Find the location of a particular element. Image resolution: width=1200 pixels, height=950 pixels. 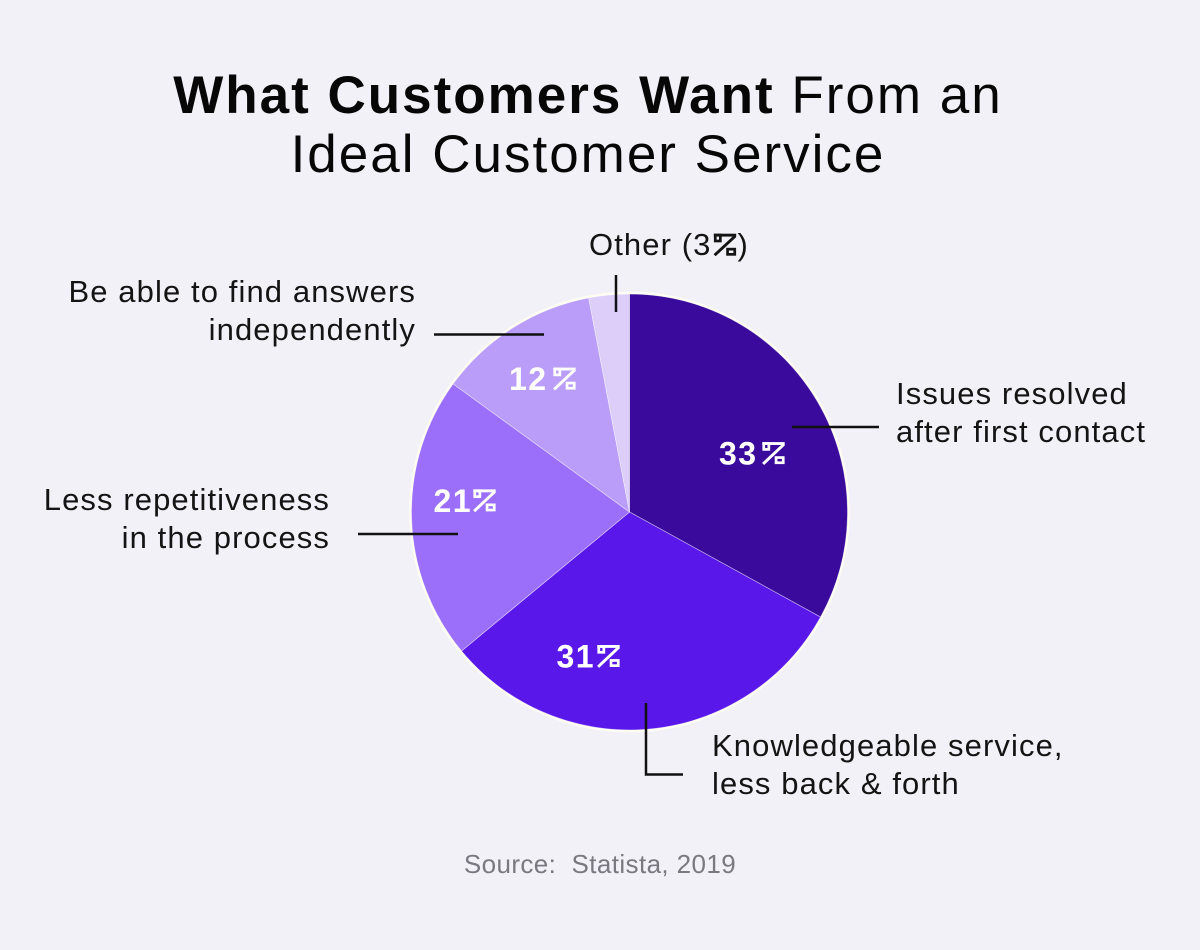

svg-text: 12 is located at coordinates (528, 379).